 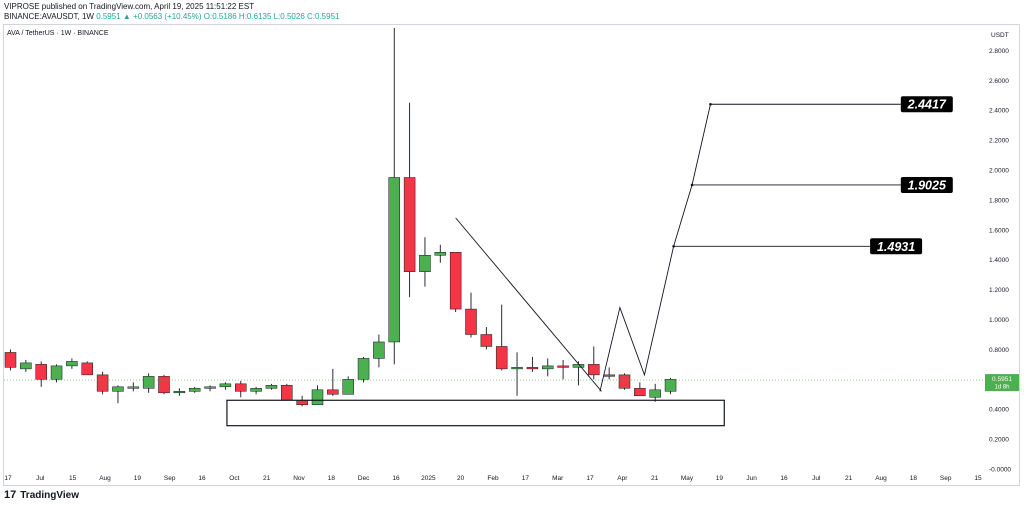 What do you see at coordinates (720, 478) in the screenshot?
I see `x-tick-label: 19` at bounding box center [720, 478].